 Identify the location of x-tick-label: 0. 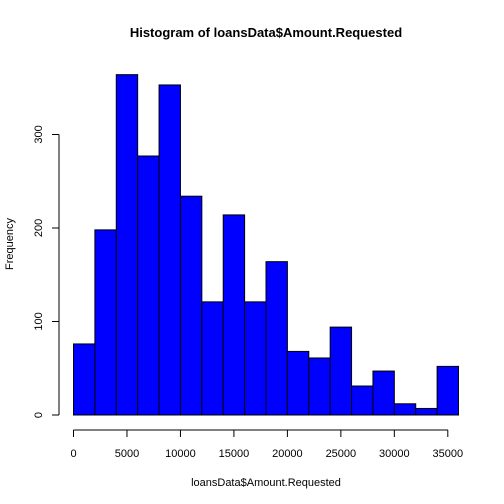
(73, 454).